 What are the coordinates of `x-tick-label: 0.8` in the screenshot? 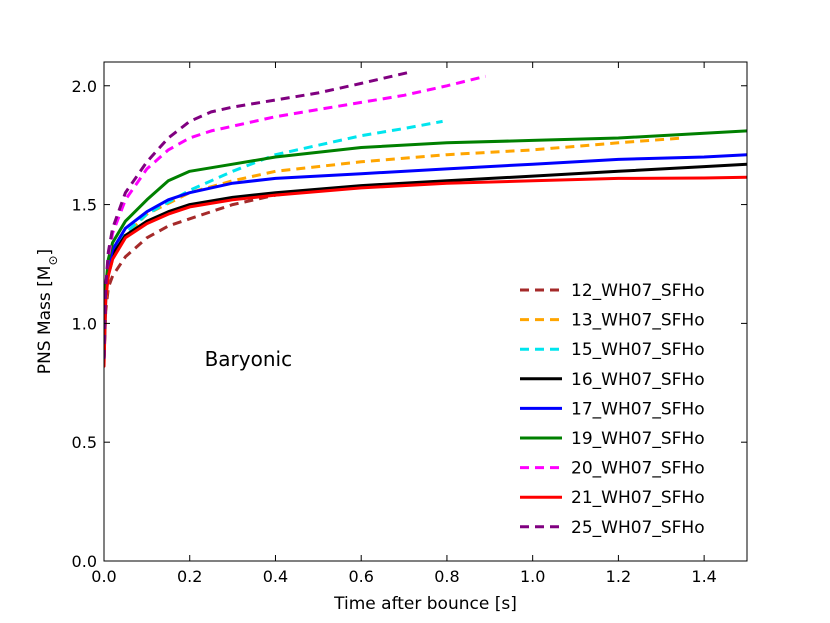 It's located at (446, 576).